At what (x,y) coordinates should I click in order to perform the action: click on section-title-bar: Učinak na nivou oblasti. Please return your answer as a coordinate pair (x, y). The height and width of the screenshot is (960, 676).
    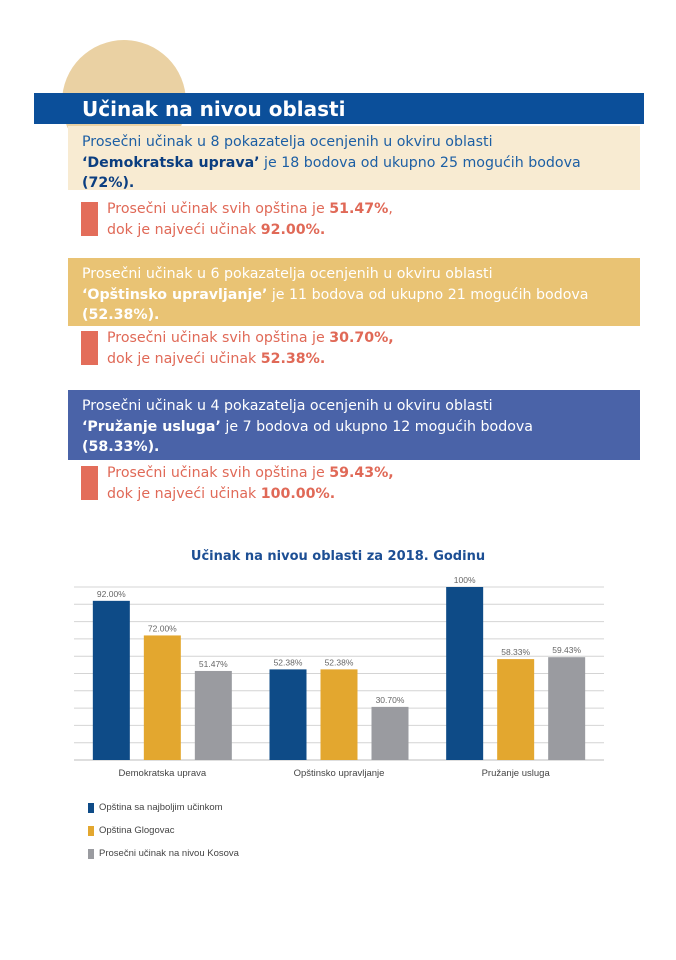
    Looking at the image, I should click on (339, 108).